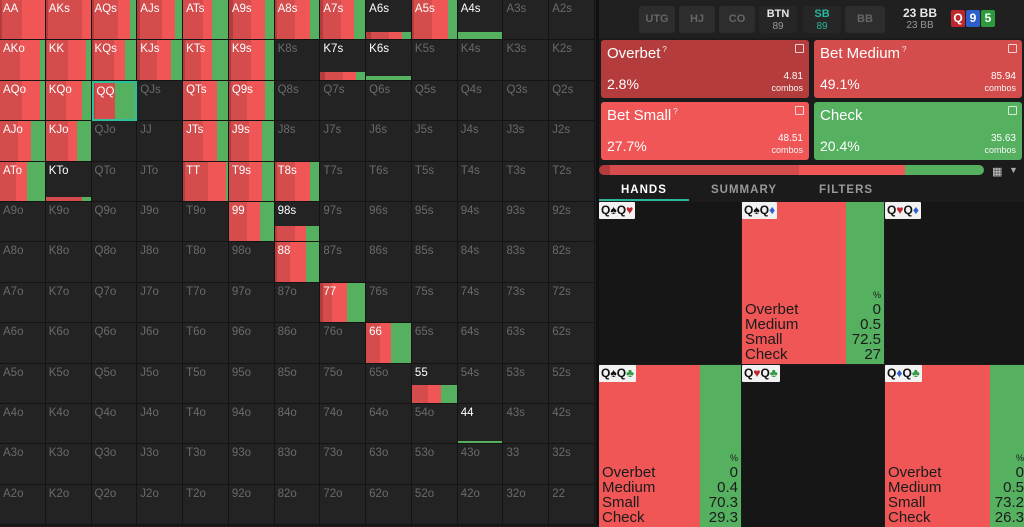 This screenshot has width=1024, height=527. Describe the element at coordinates (389, 464) in the screenshot. I see `range-cell-63o: 63o` at that location.